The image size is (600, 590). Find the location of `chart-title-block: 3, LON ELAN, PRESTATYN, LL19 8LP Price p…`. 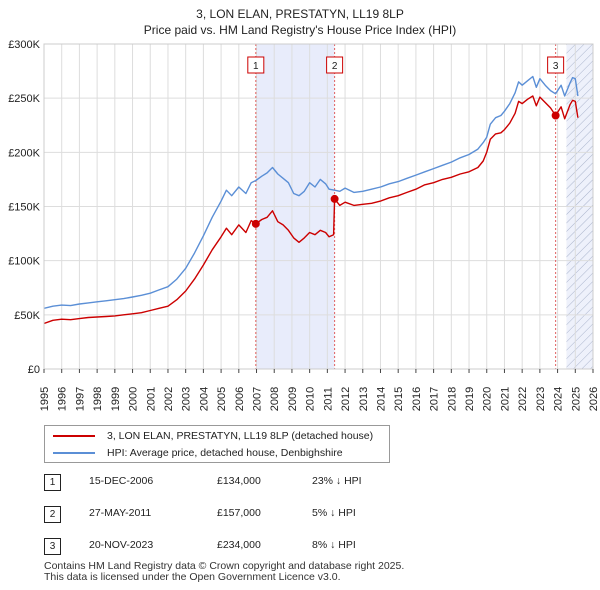

chart-title-block: 3, LON ELAN, PRESTATYN, LL19 8LP Price p… is located at coordinates (300, 22).